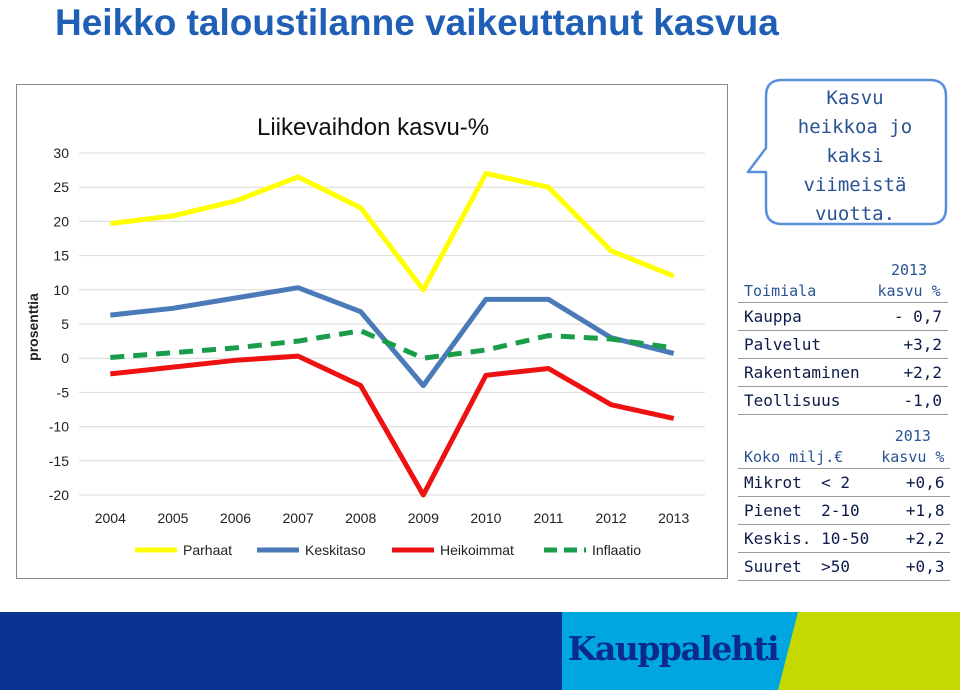 This screenshot has height=690, width=960. I want to click on y-tick-label: -10, so click(59, 427).